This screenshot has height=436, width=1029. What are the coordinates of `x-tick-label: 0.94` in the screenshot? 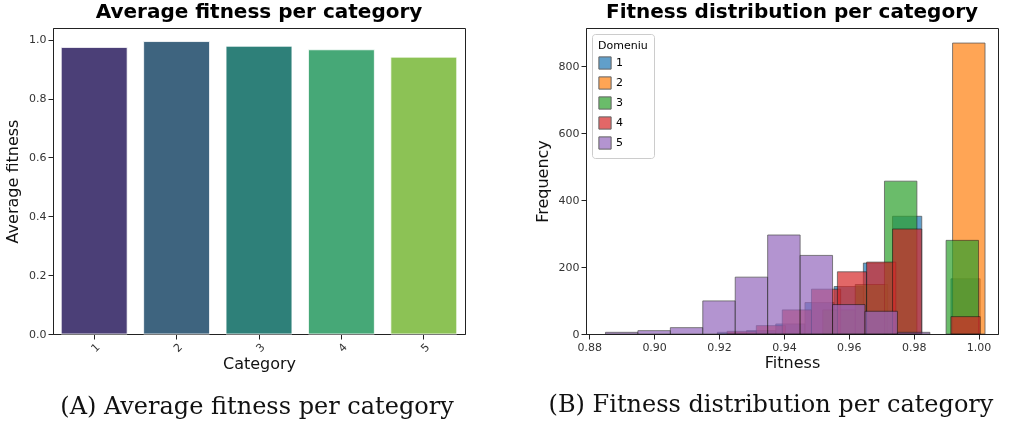 It's located at (784, 347).